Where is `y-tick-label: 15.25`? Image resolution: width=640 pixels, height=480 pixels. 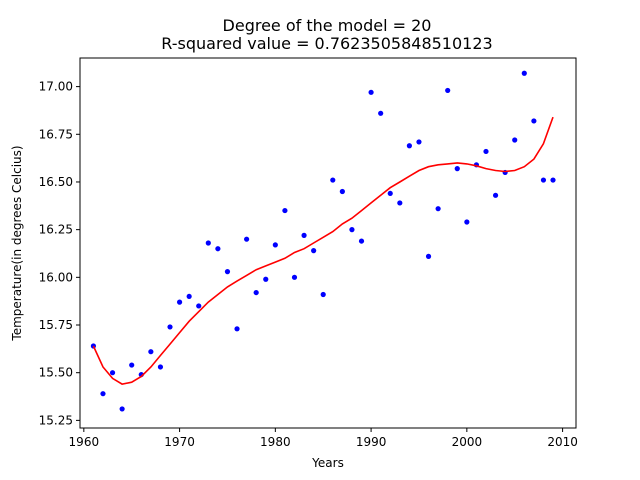
y-tick-label: 15.25 is located at coordinates (56, 420).